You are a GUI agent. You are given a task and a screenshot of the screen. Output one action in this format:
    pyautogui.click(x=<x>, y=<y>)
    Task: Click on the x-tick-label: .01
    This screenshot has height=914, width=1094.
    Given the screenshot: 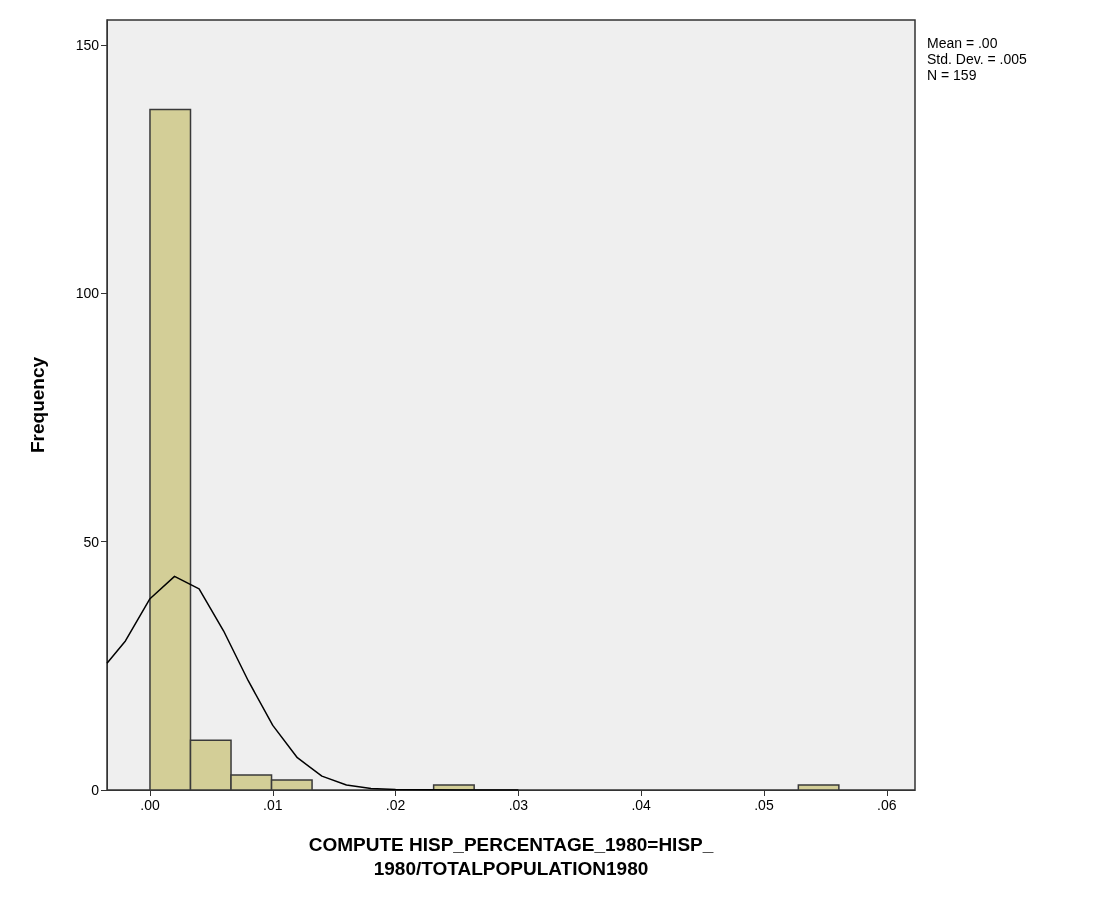 What is the action you would take?
    pyautogui.click(x=273, y=805)
    